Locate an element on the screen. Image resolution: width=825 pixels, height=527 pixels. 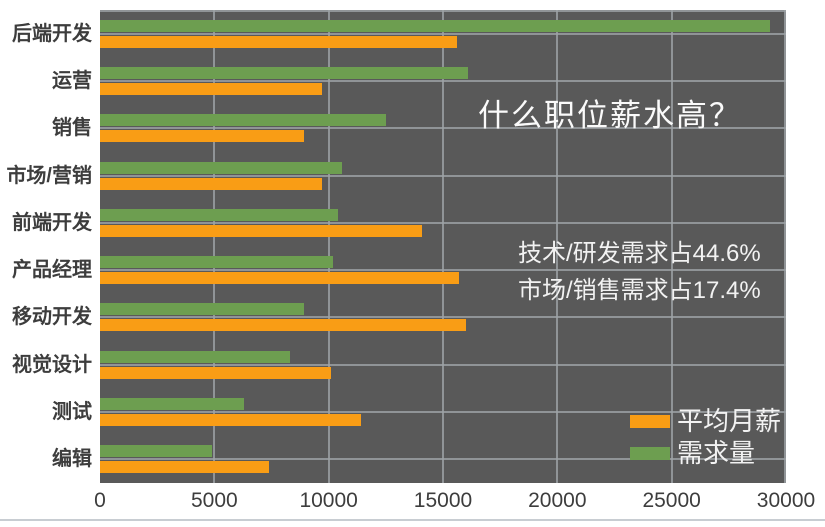
legend-swatch-demand is located at coordinates (650, 453).